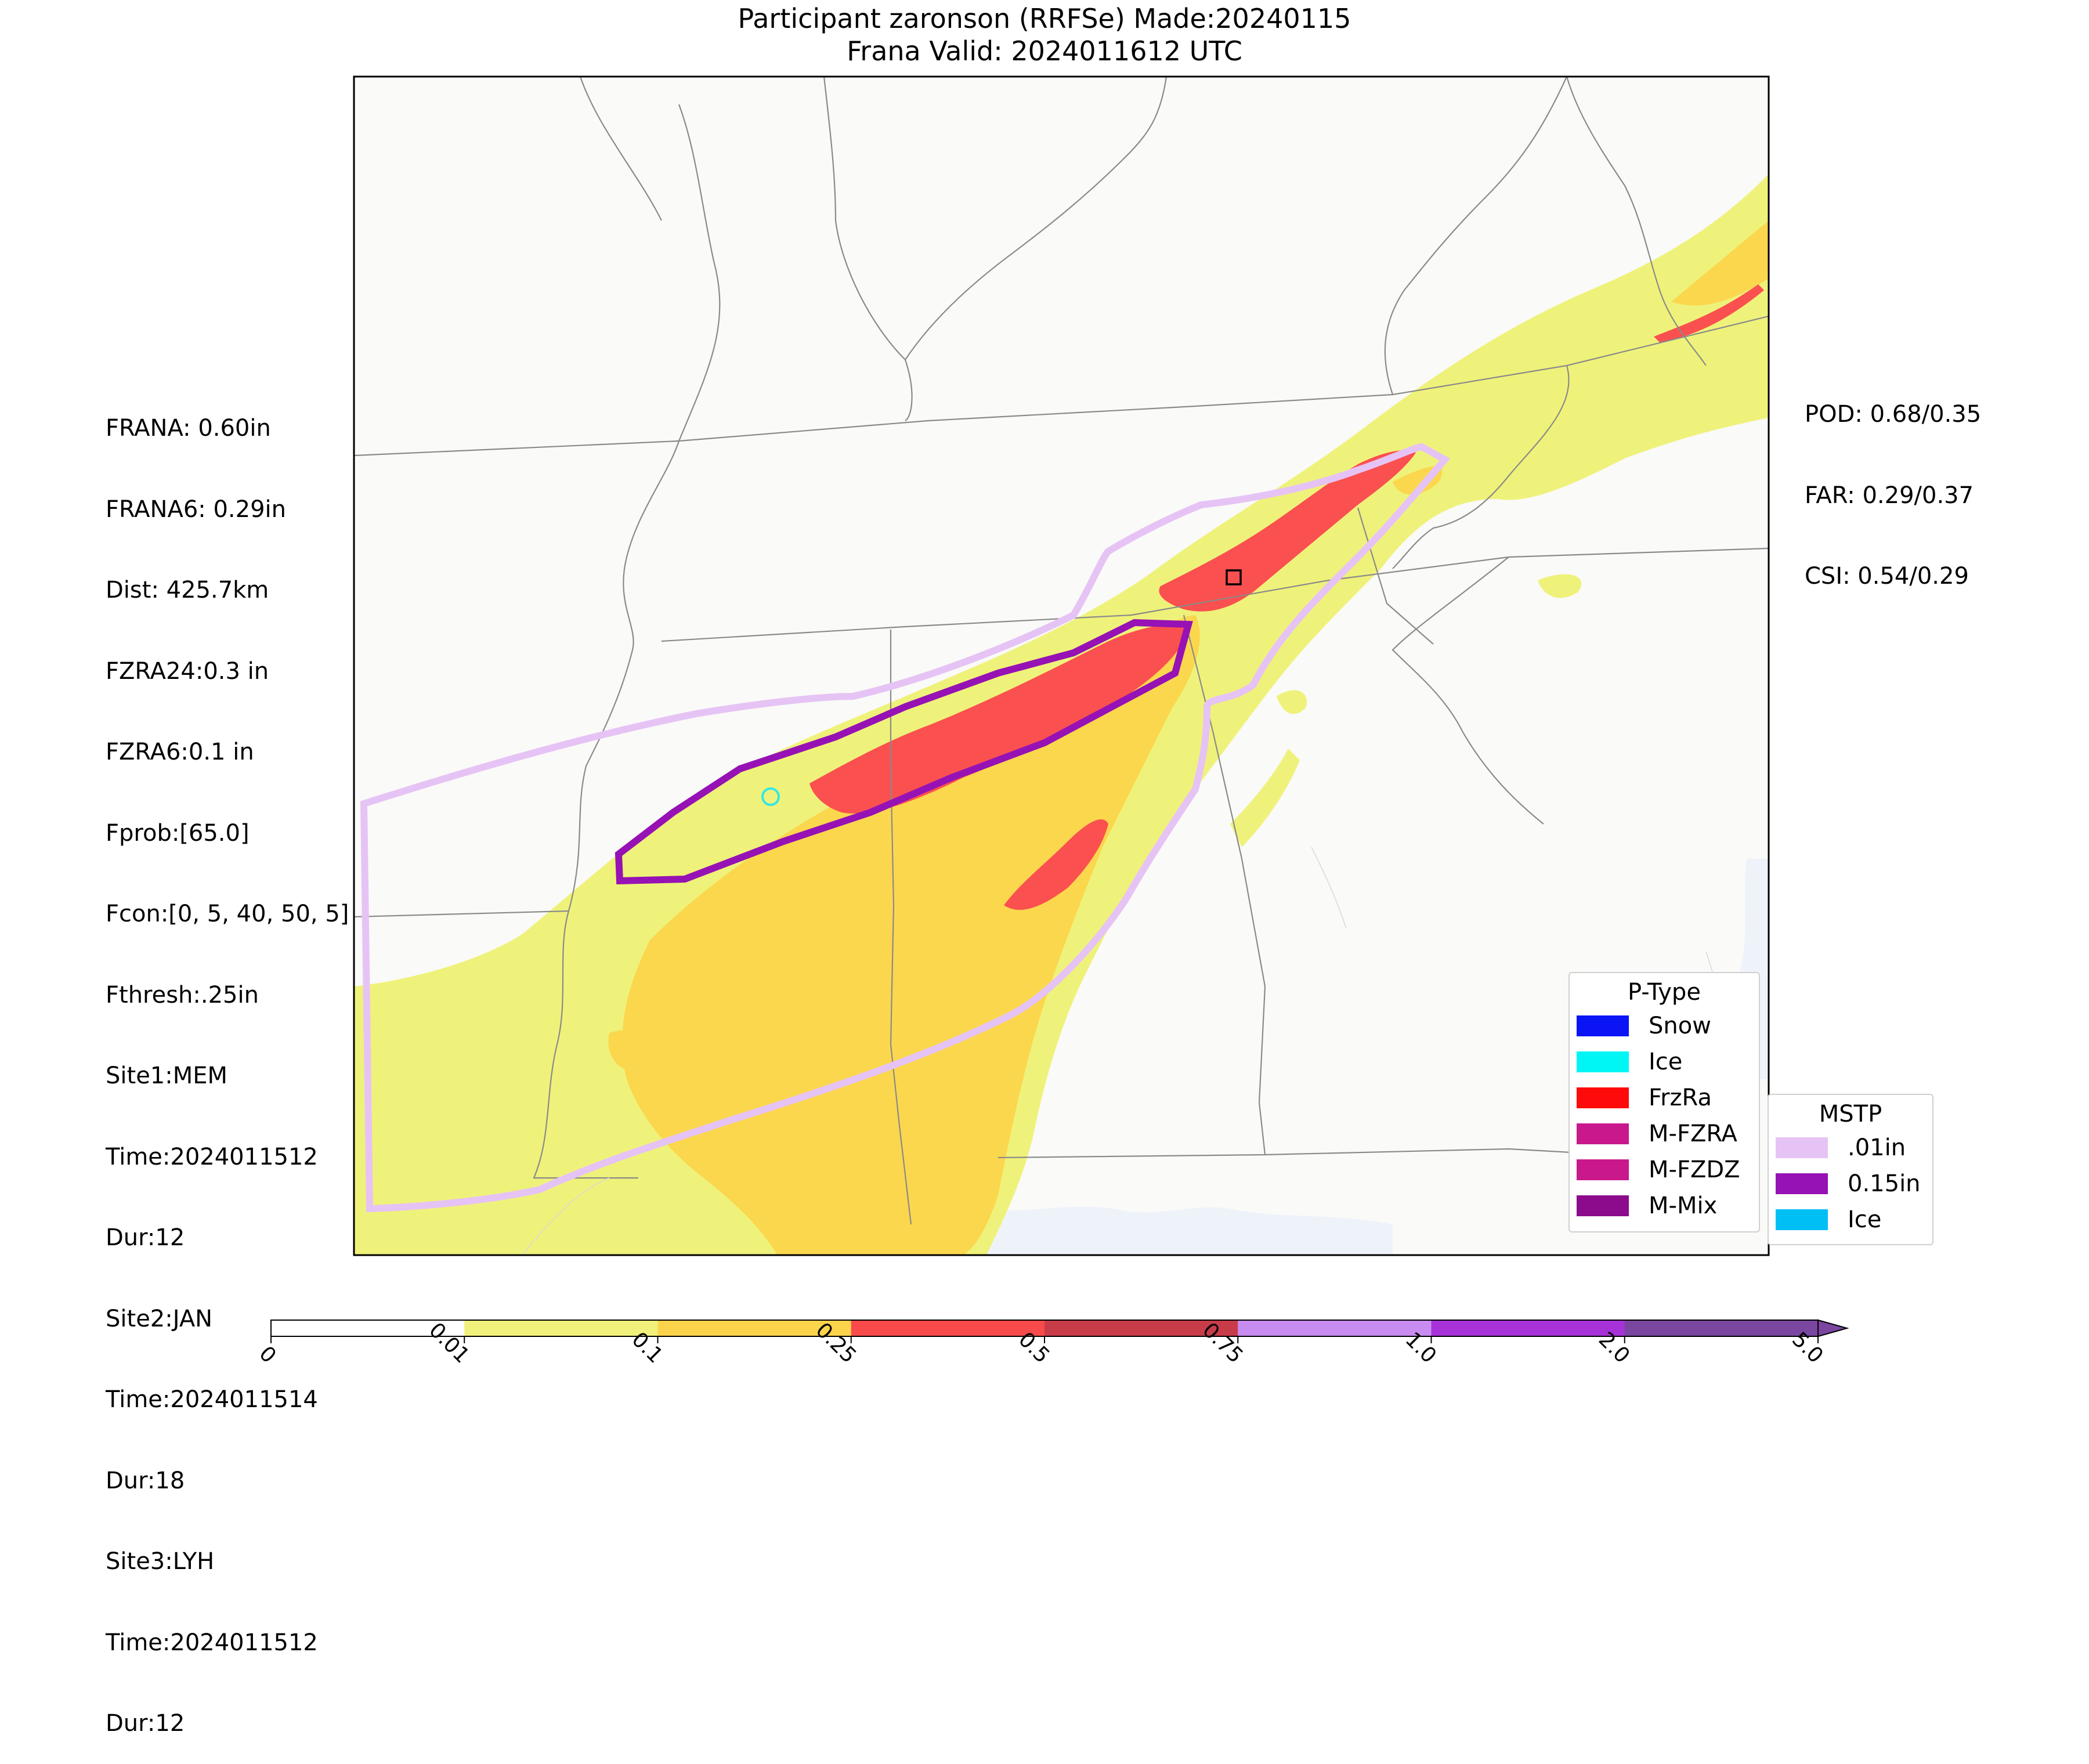 The width and height of the screenshot is (2089, 1764). Describe the element at coordinates (1664, 1206) in the screenshot. I see `ptype-legend-item-m-mix: M-Mix` at that location.